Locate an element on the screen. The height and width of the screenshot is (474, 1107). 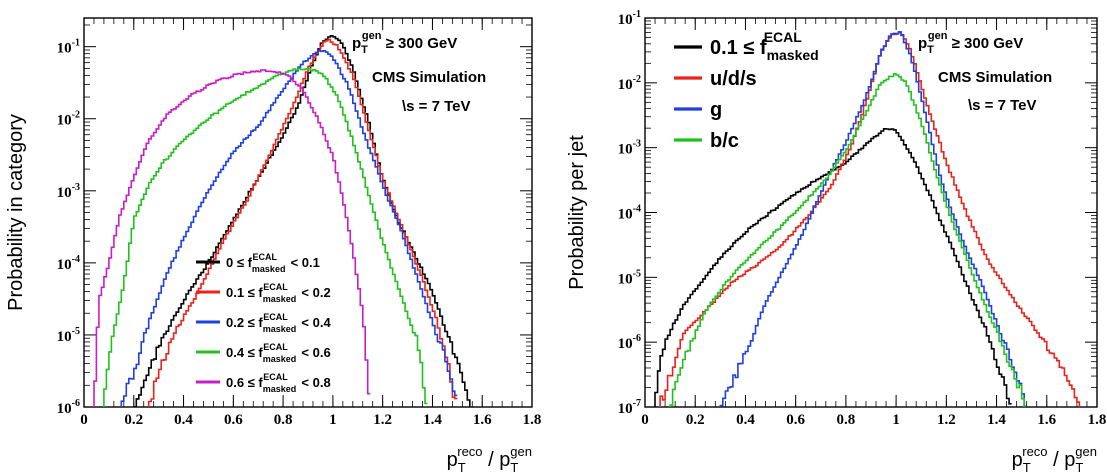
legend-label-2: u/d/s is located at coordinates (733, 79).